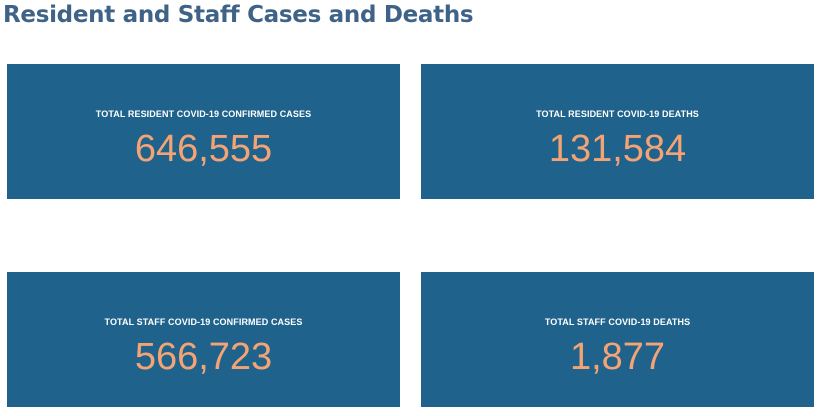 The width and height of the screenshot is (822, 416). What do you see at coordinates (238, 15) in the screenshot?
I see `section-title: Resident and Staff Cases and Deaths` at bounding box center [238, 15].